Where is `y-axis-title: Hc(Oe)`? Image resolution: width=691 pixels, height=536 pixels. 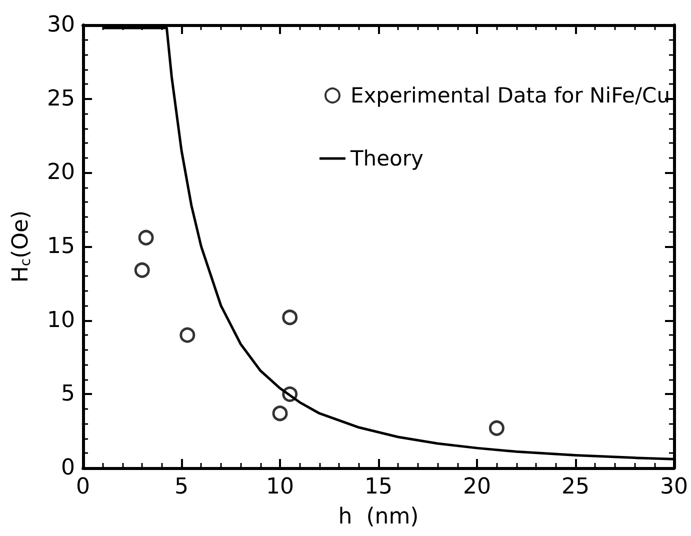 y-axis-title: Hc(Oe) is located at coordinates (21, 246).